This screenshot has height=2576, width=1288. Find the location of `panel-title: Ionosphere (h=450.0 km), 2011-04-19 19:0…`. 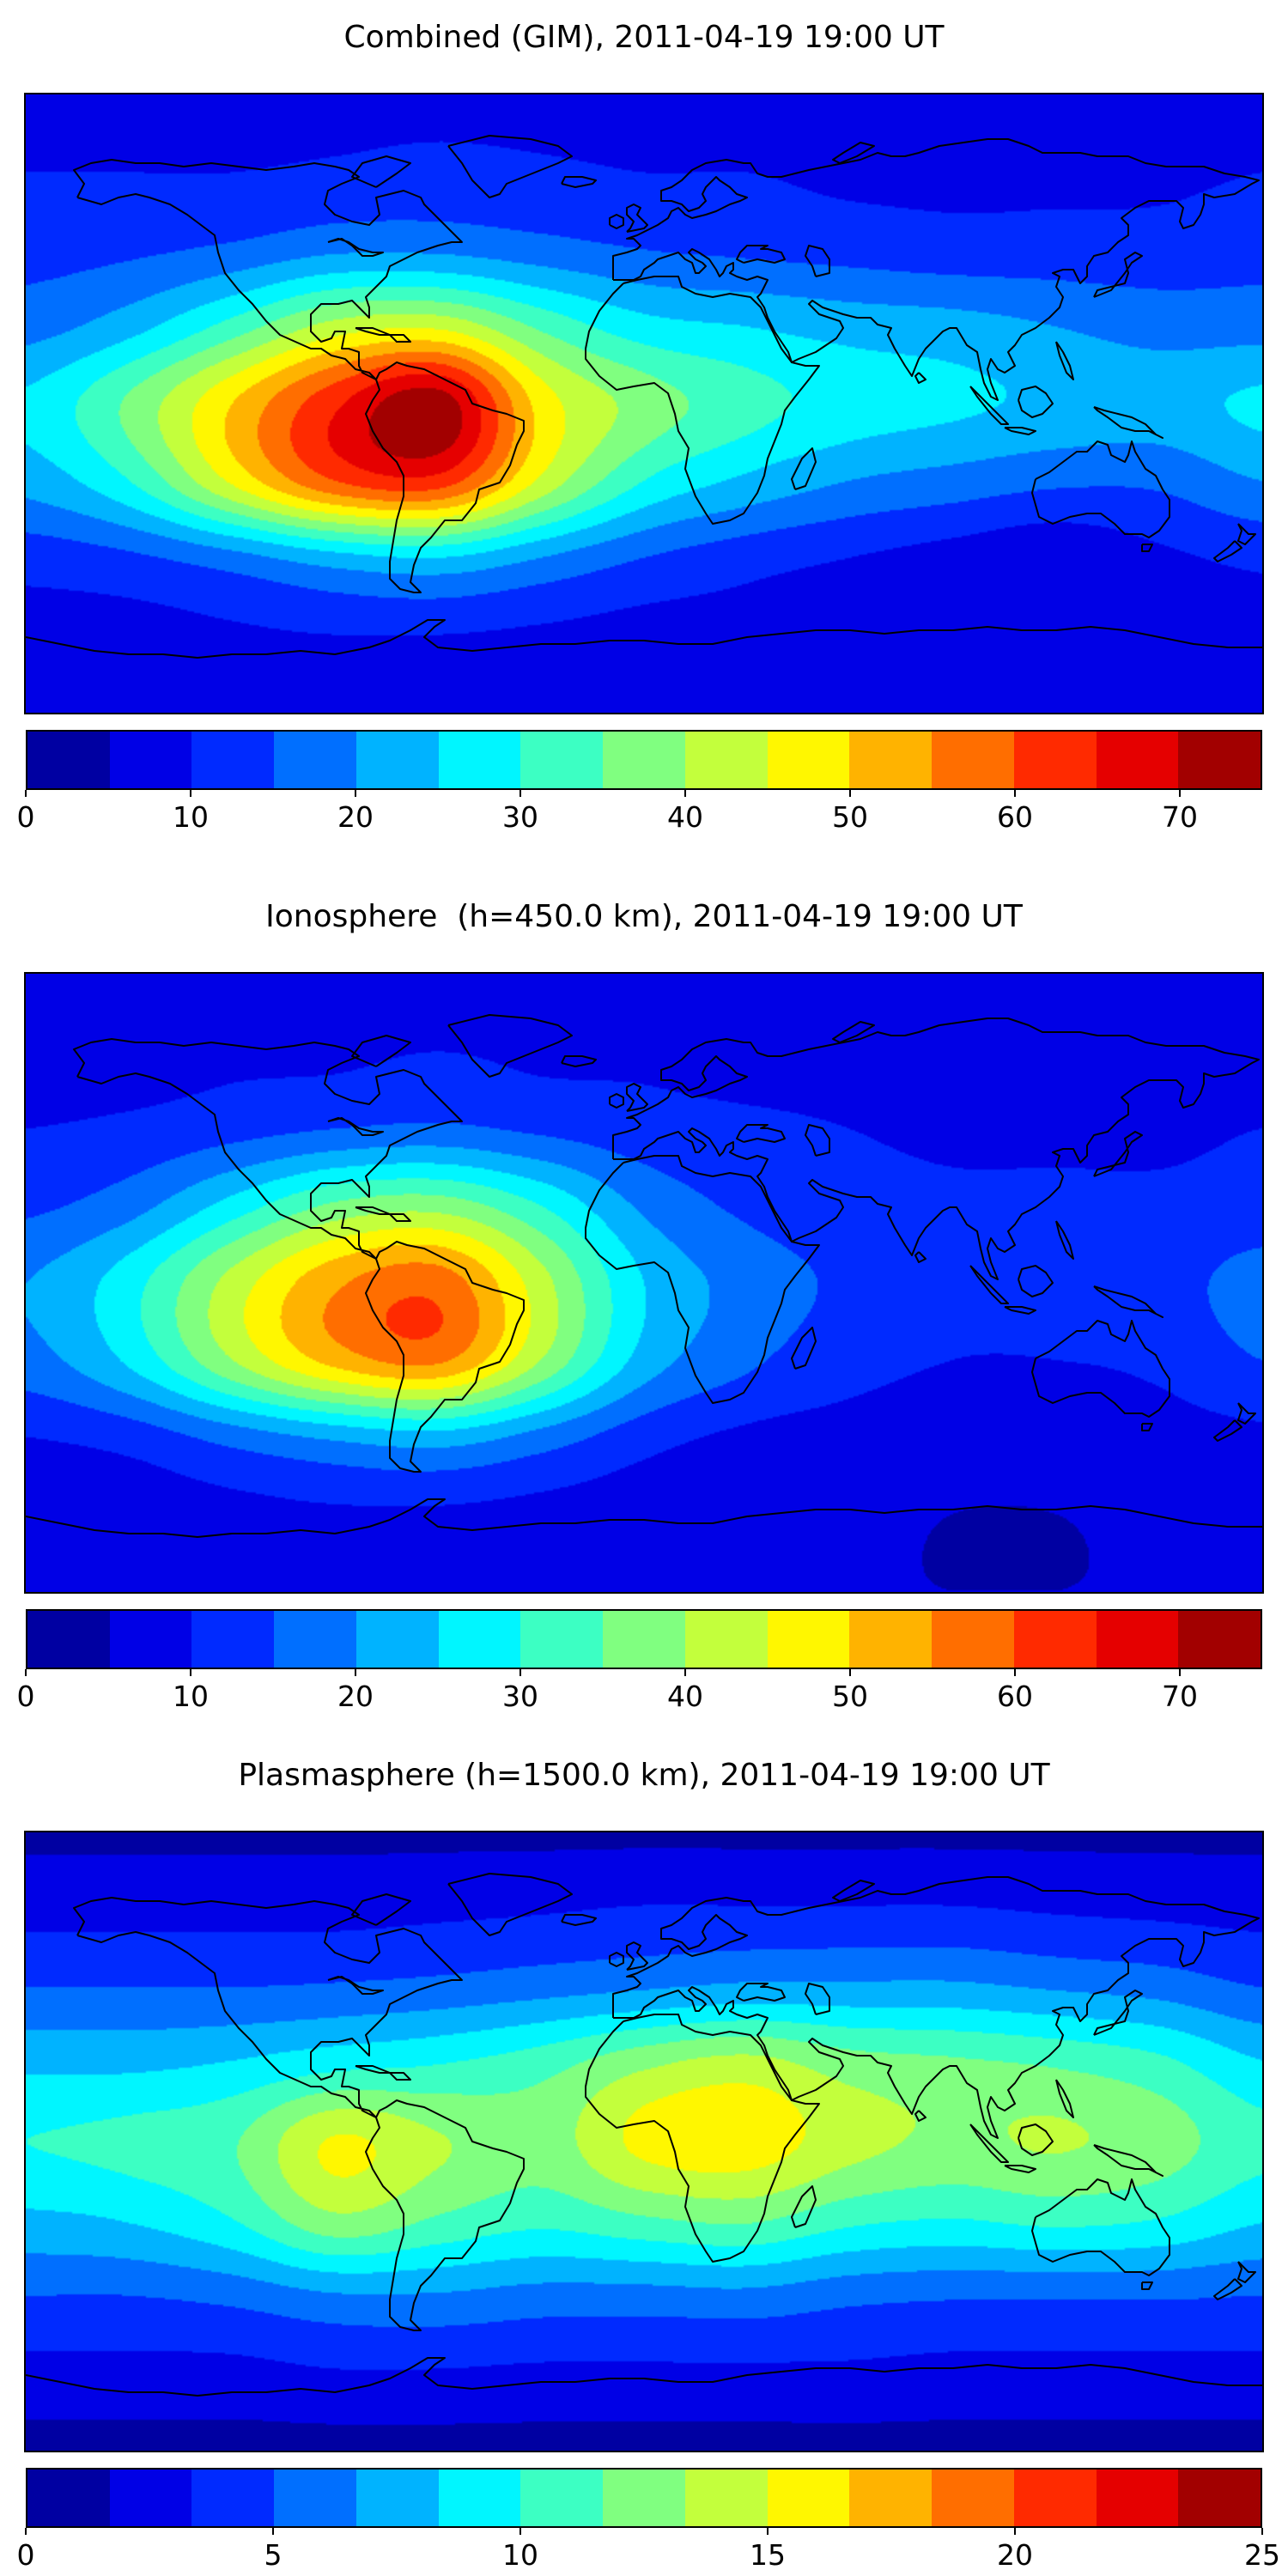

panel-title: Ionosphere (h=450.0 km), 2011-04-19 19:0… is located at coordinates (644, 917).